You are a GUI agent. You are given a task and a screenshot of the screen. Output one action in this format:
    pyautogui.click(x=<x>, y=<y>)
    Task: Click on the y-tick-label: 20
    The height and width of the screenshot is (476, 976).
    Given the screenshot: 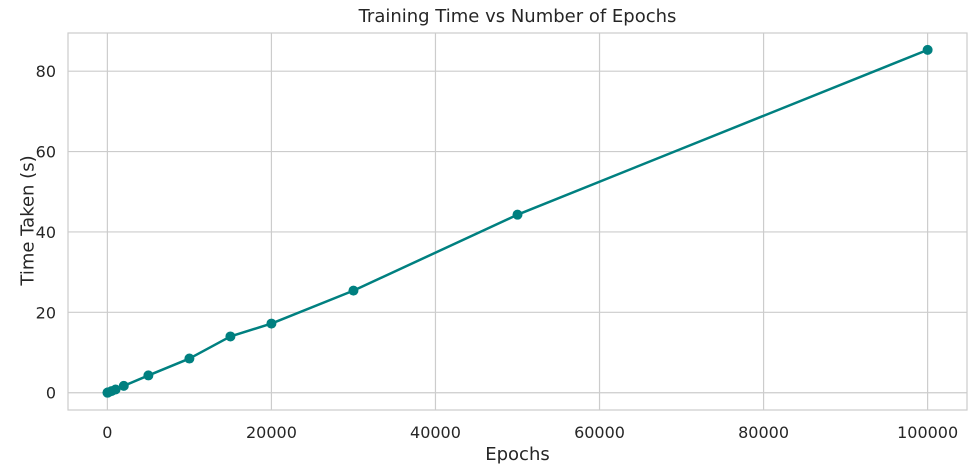 What is the action you would take?
    pyautogui.click(x=46, y=312)
    